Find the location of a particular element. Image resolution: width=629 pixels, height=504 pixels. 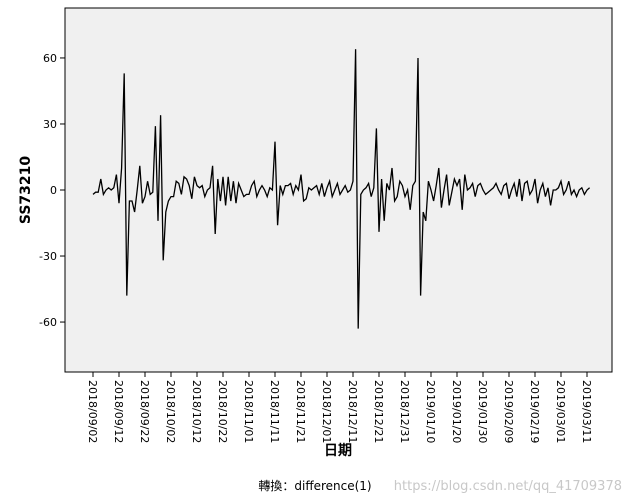

x-tick-label: 2018/12/11 is located at coordinates (352, 411).